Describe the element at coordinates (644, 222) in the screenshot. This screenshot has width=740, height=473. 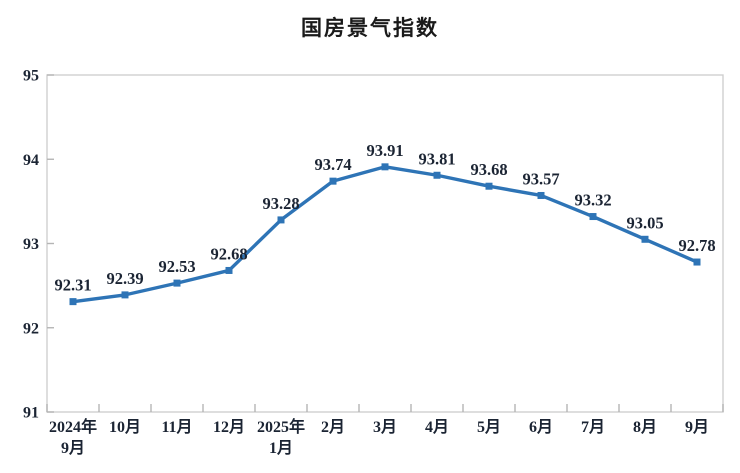
I see `data-point-label: 93.05` at that location.